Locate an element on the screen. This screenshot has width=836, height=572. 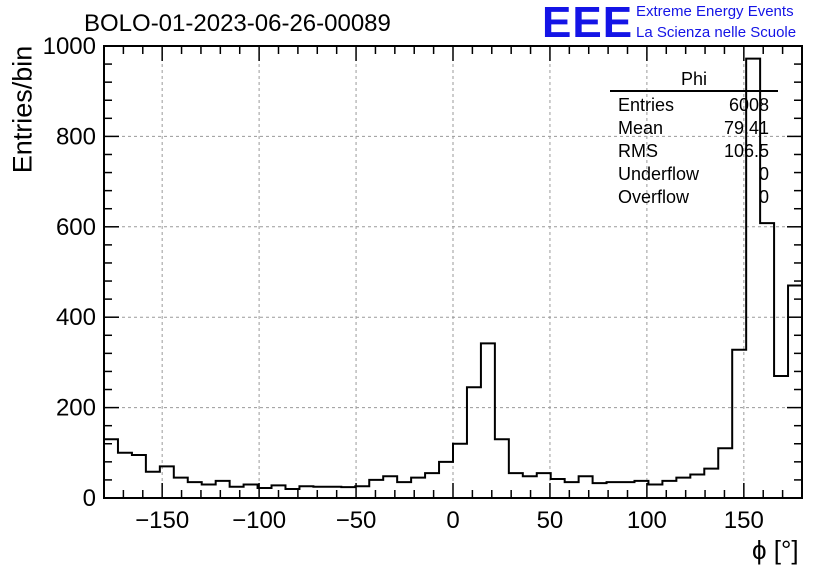
stats-label: Overflow is located at coordinates (654, 197).